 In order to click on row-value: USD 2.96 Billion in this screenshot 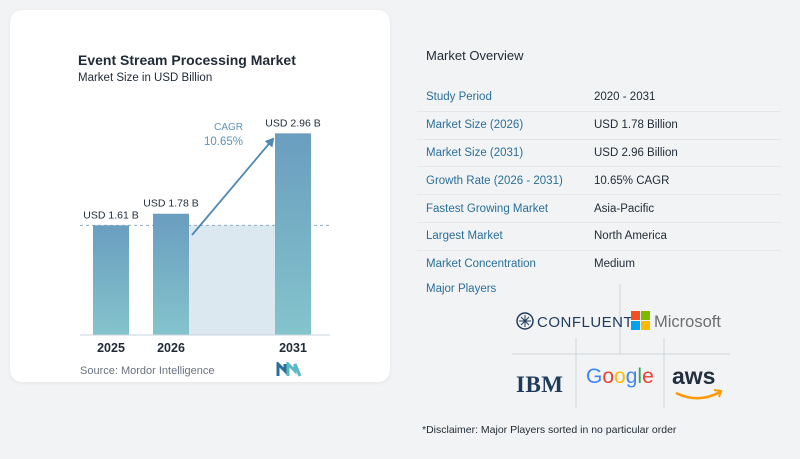, I will do `click(687, 152)`.